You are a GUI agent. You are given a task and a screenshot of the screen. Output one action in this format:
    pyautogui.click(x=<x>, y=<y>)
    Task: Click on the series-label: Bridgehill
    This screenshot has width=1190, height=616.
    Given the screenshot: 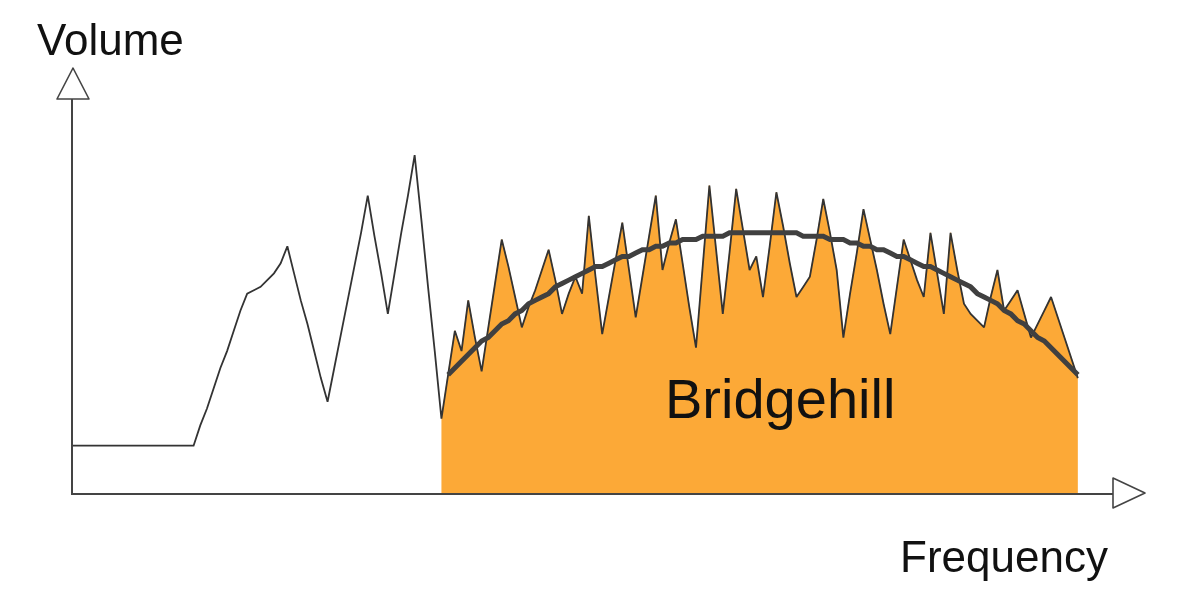 What is the action you would take?
    pyautogui.click(x=780, y=398)
    